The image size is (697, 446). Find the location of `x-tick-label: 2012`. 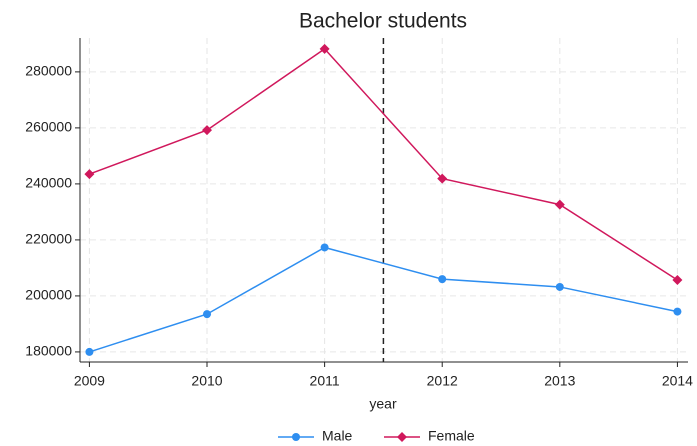

x-tick-label: 2012 is located at coordinates (442, 381).